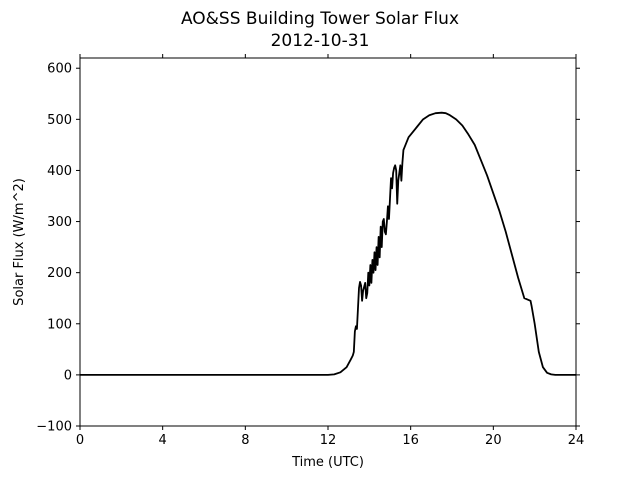 The width and height of the screenshot is (640, 484). Describe the element at coordinates (163, 440) in the screenshot. I see `x-tick-label: 4` at that location.